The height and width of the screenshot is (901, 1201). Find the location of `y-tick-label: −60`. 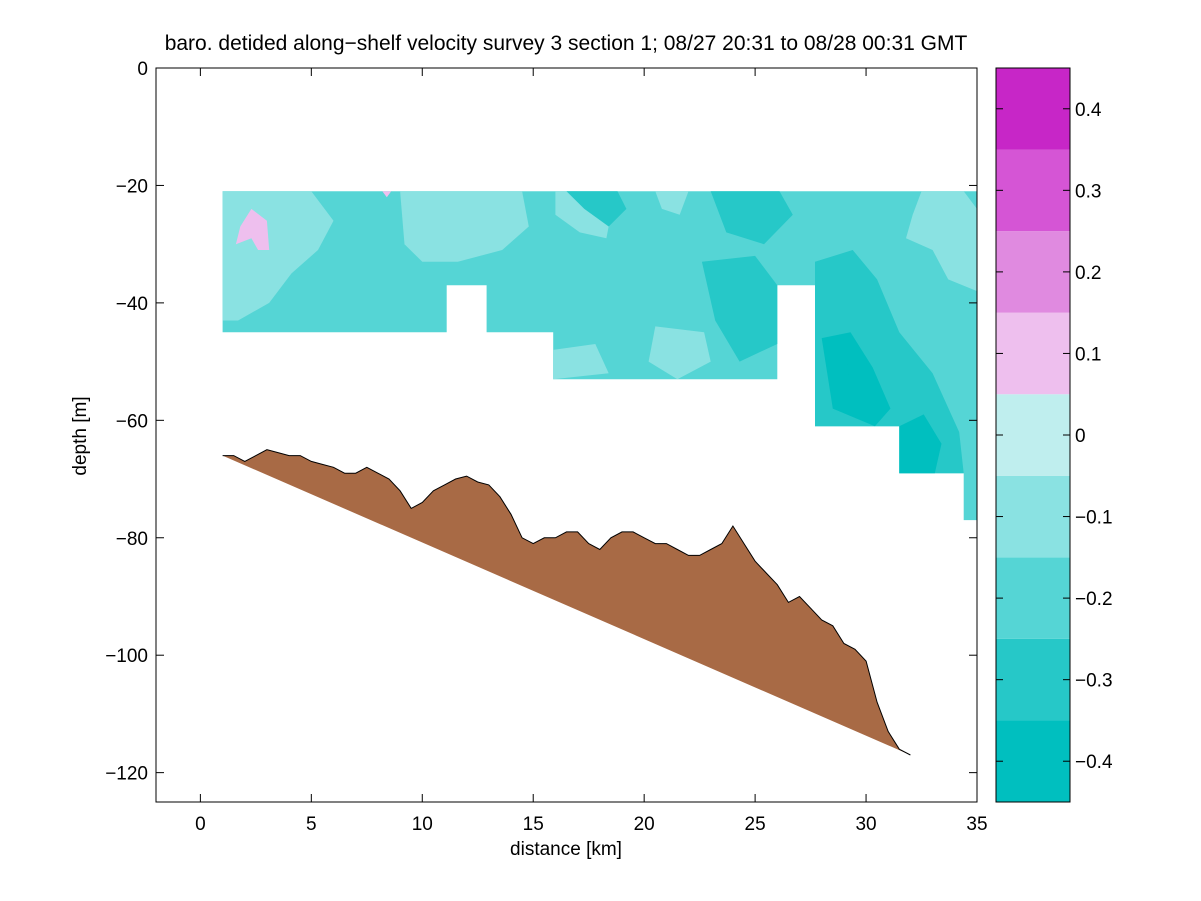

y-tick-label: −60 is located at coordinates (132, 421).